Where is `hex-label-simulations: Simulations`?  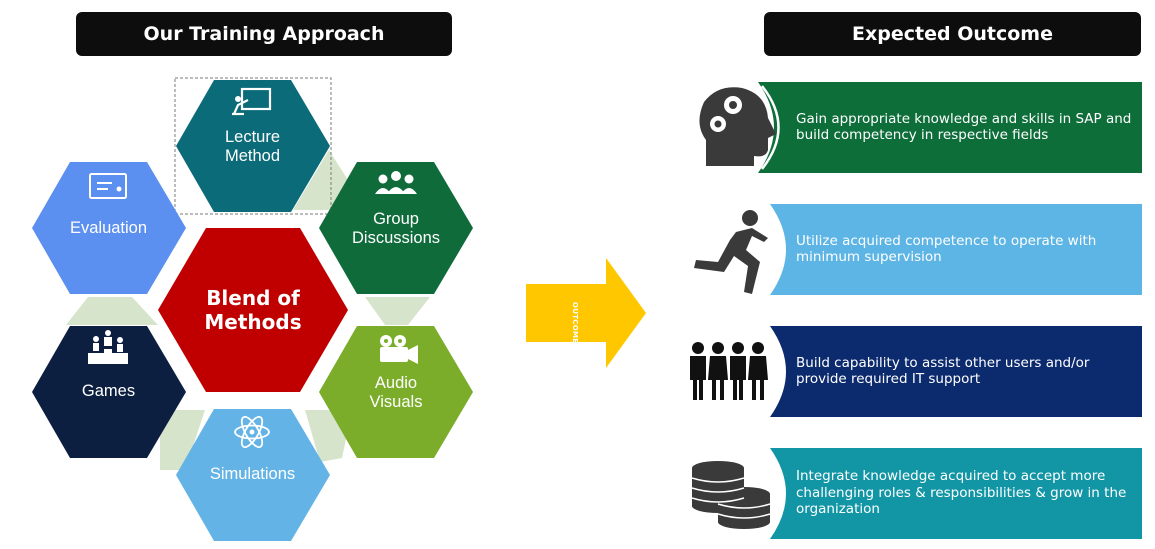
hex-label-simulations: Simulations is located at coordinates (252, 473).